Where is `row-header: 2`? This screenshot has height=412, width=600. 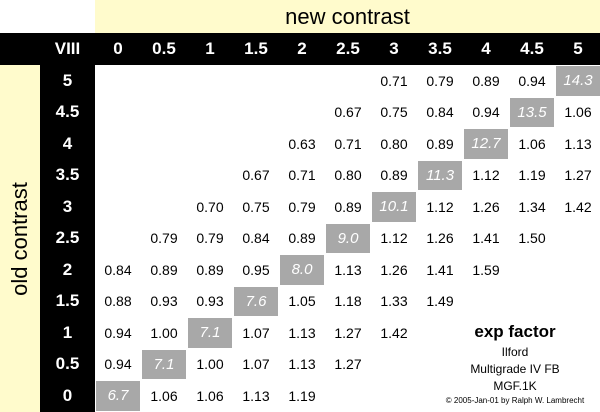 row-header: 2 is located at coordinates (67, 269).